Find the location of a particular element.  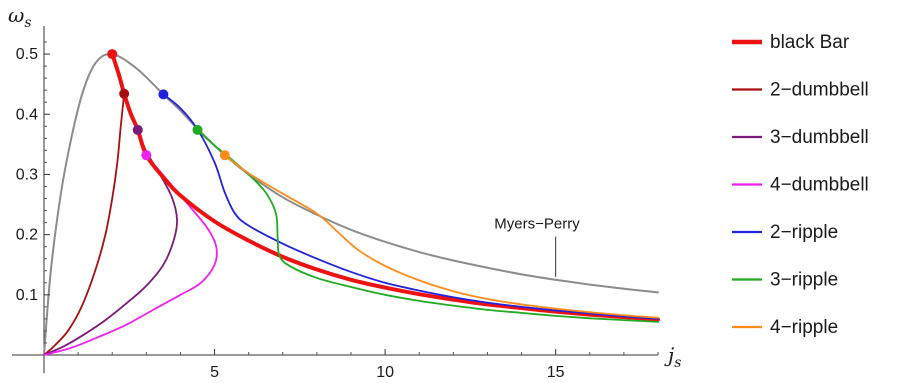

myers-perry-label: Myers−Perry is located at coordinates (537, 224).